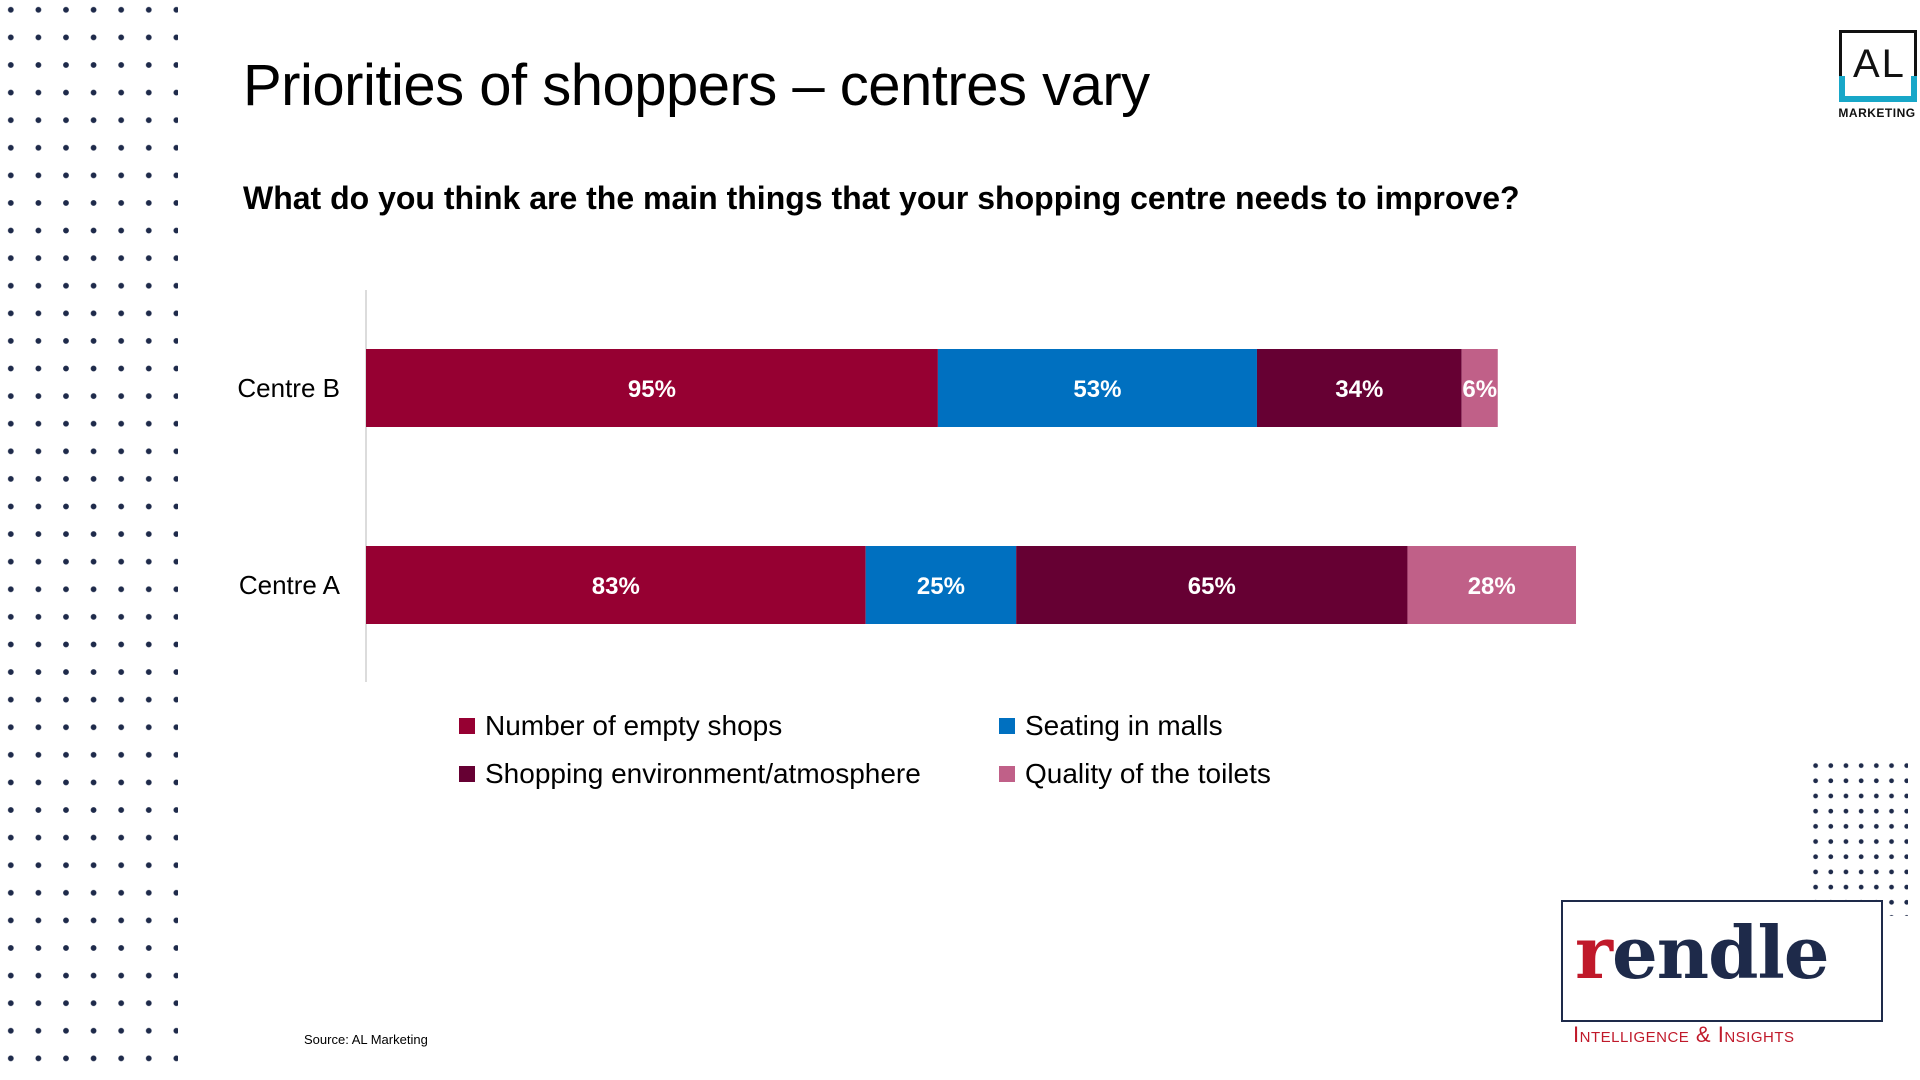 This screenshot has width=1920, height=1080. Describe the element at coordinates (290, 585) in the screenshot. I see `category-label: Centre A` at that location.